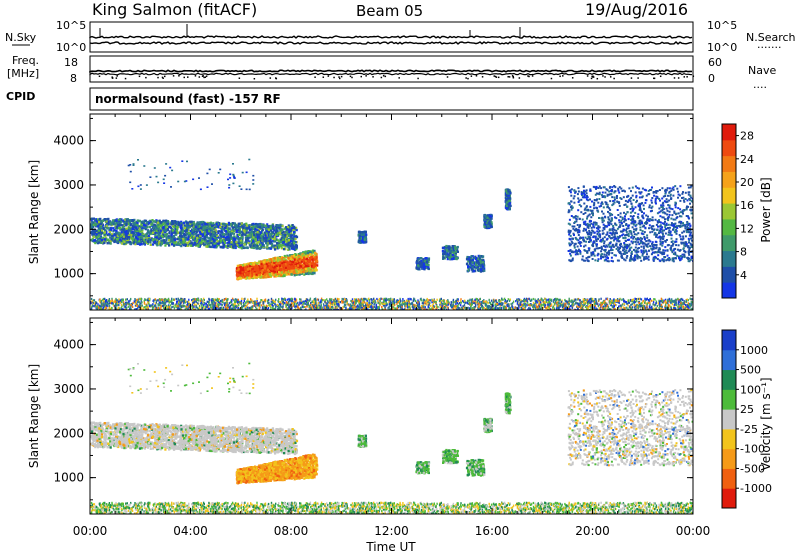 Image resolution: width=800 pixels, height=554 pixels. What do you see at coordinates (391, 99) in the screenshot?
I see `cpid-panel` at bounding box center [391, 99].